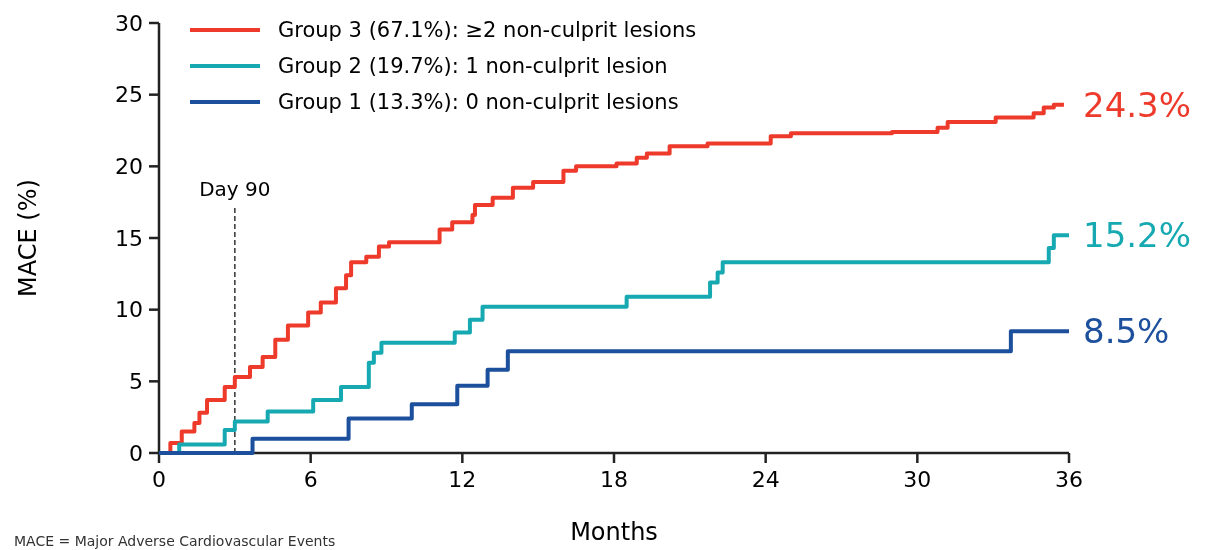  Describe the element at coordinates (614, 532) in the screenshot. I see `x-axis-title: Months` at that location.